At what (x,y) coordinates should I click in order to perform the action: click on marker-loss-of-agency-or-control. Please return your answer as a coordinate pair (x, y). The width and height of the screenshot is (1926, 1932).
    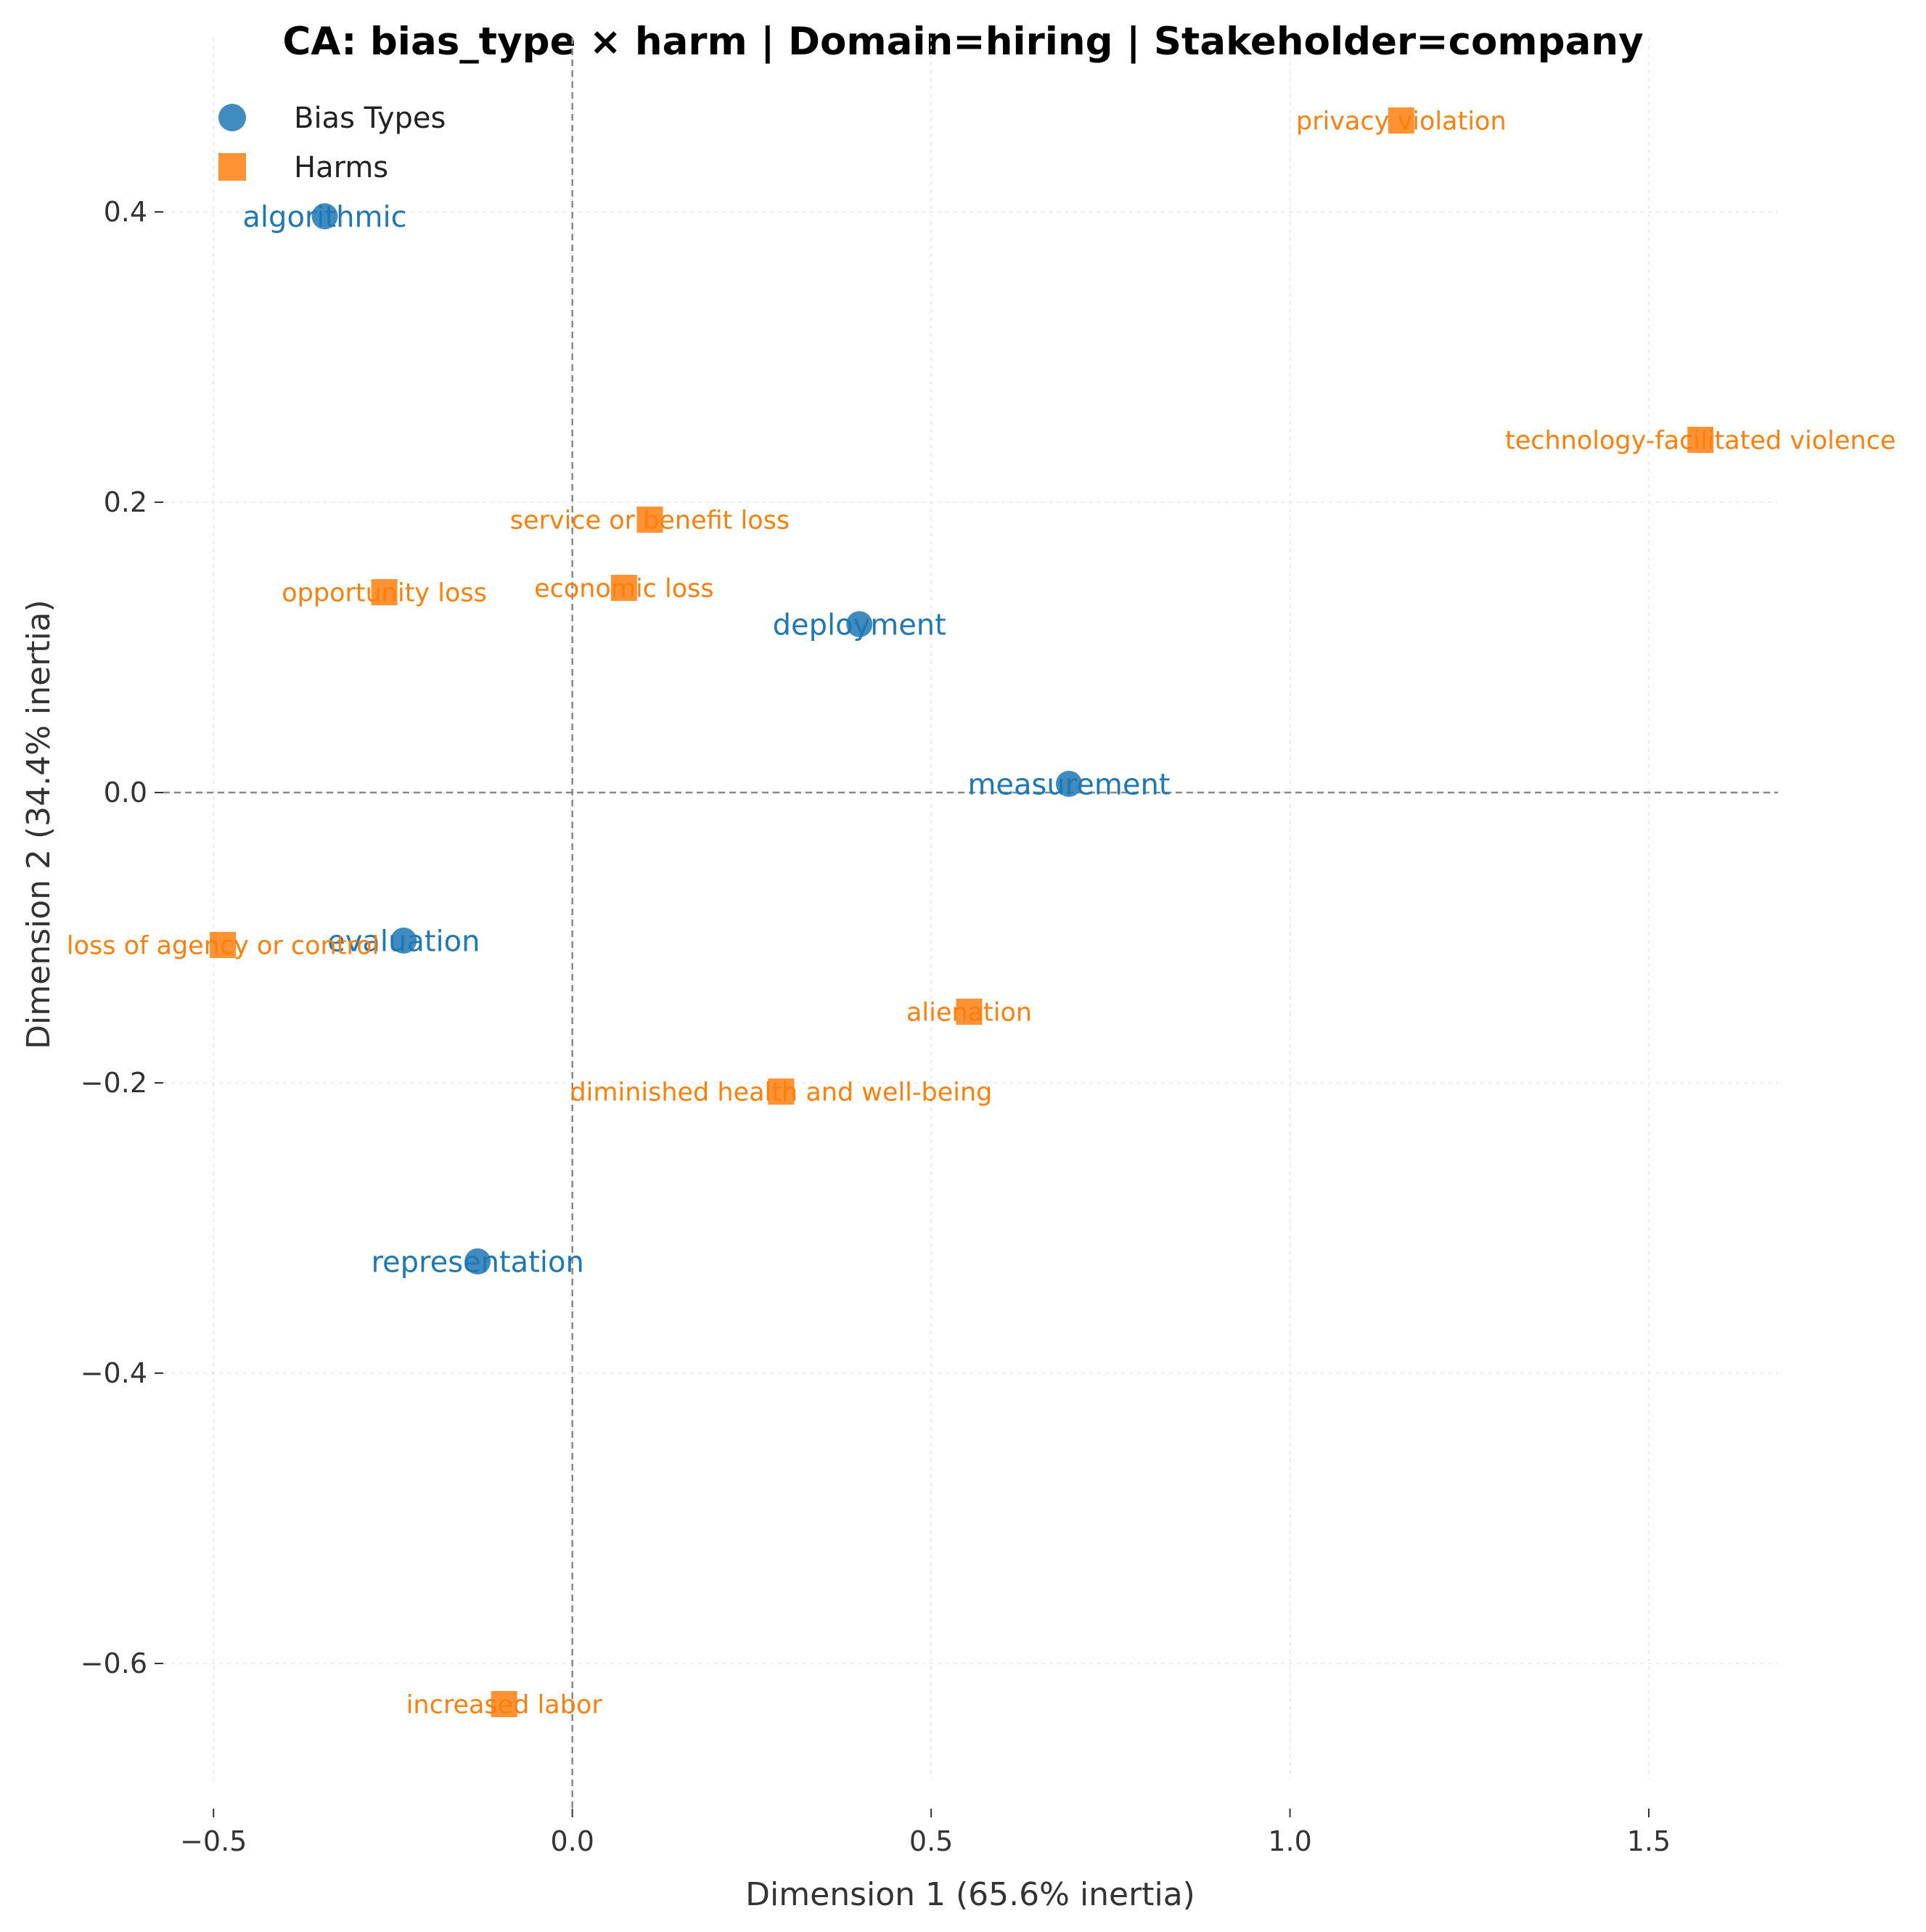
    Looking at the image, I should click on (223, 945).